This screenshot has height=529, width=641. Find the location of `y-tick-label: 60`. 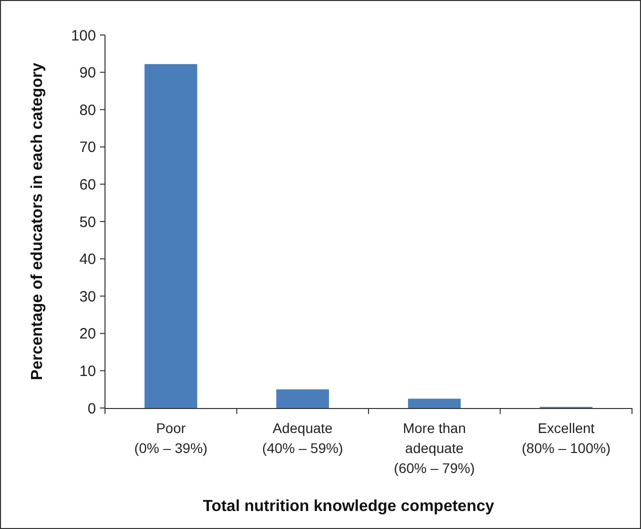

y-tick-label: 60 is located at coordinates (87, 185).